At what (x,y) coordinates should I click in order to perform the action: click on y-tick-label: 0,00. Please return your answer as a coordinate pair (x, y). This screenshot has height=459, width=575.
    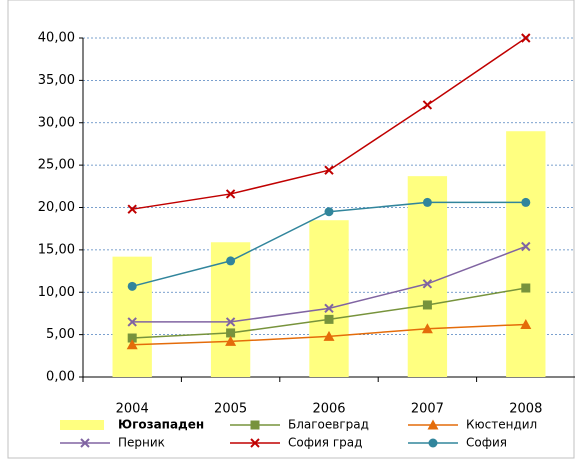
    Looking at the image, I should click on (60, 377).